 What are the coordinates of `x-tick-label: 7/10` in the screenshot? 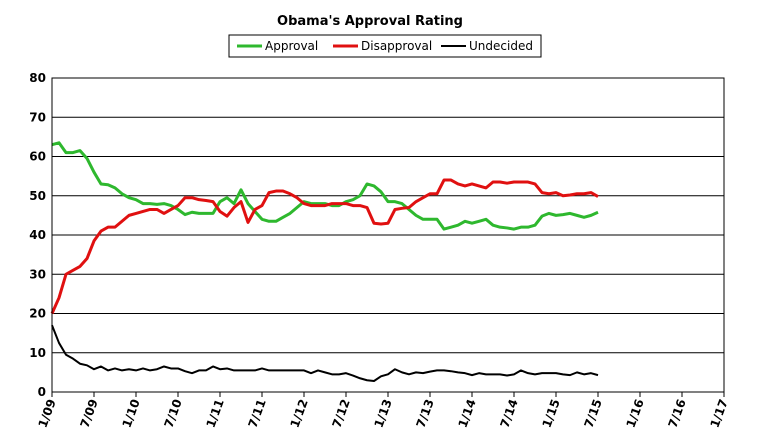 It's located at (173, 413).